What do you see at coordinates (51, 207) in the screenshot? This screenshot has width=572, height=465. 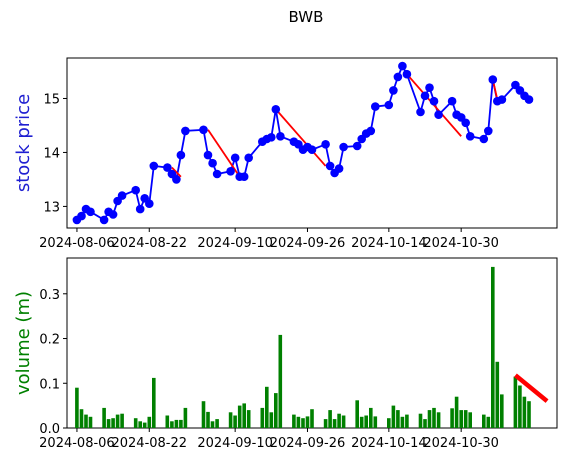 I see `price-ytick-label: 13` at bounding box center [51, 207].